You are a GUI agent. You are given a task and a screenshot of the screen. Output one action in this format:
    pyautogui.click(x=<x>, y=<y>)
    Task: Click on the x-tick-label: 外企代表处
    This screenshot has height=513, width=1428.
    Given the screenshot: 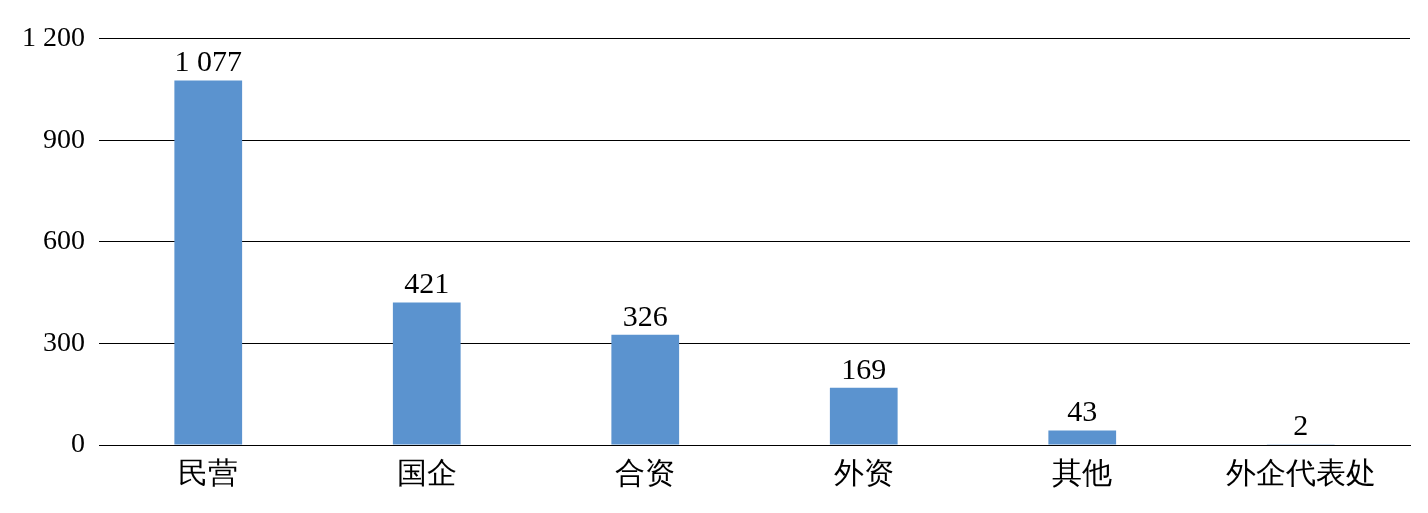 What is the action you would take?
    pyautogui.click(x=1300, y=472)
    